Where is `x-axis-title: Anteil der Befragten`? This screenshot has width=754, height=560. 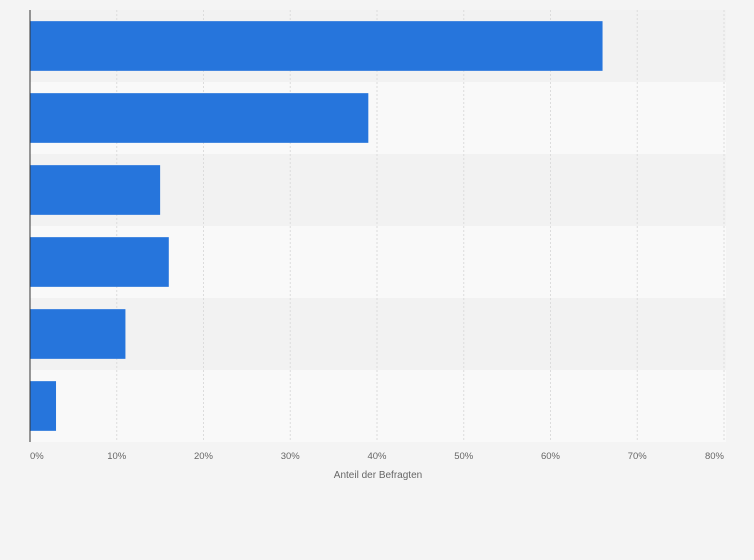
x-axis-title: Anteil der Befragten is located at coordinates (378, 475).